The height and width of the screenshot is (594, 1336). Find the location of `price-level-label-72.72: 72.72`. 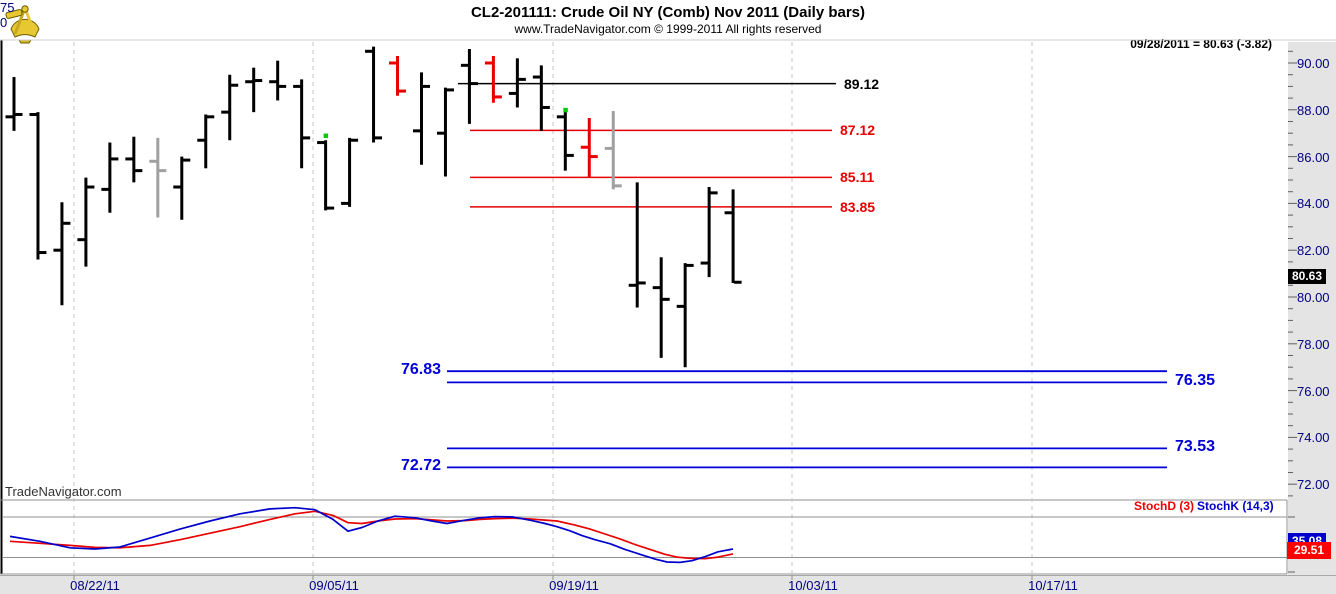

price-level-label-72.72: 72.72 is located at coordinates (420, 466).